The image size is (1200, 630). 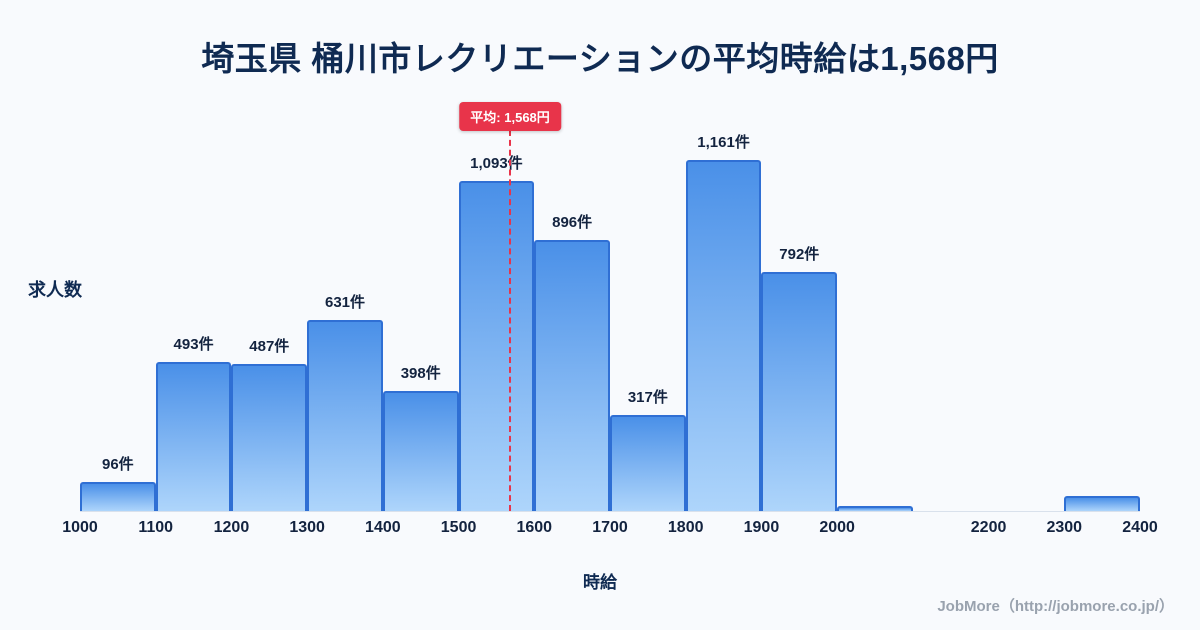 I want to click on average-line, so click(x=510, y=320).